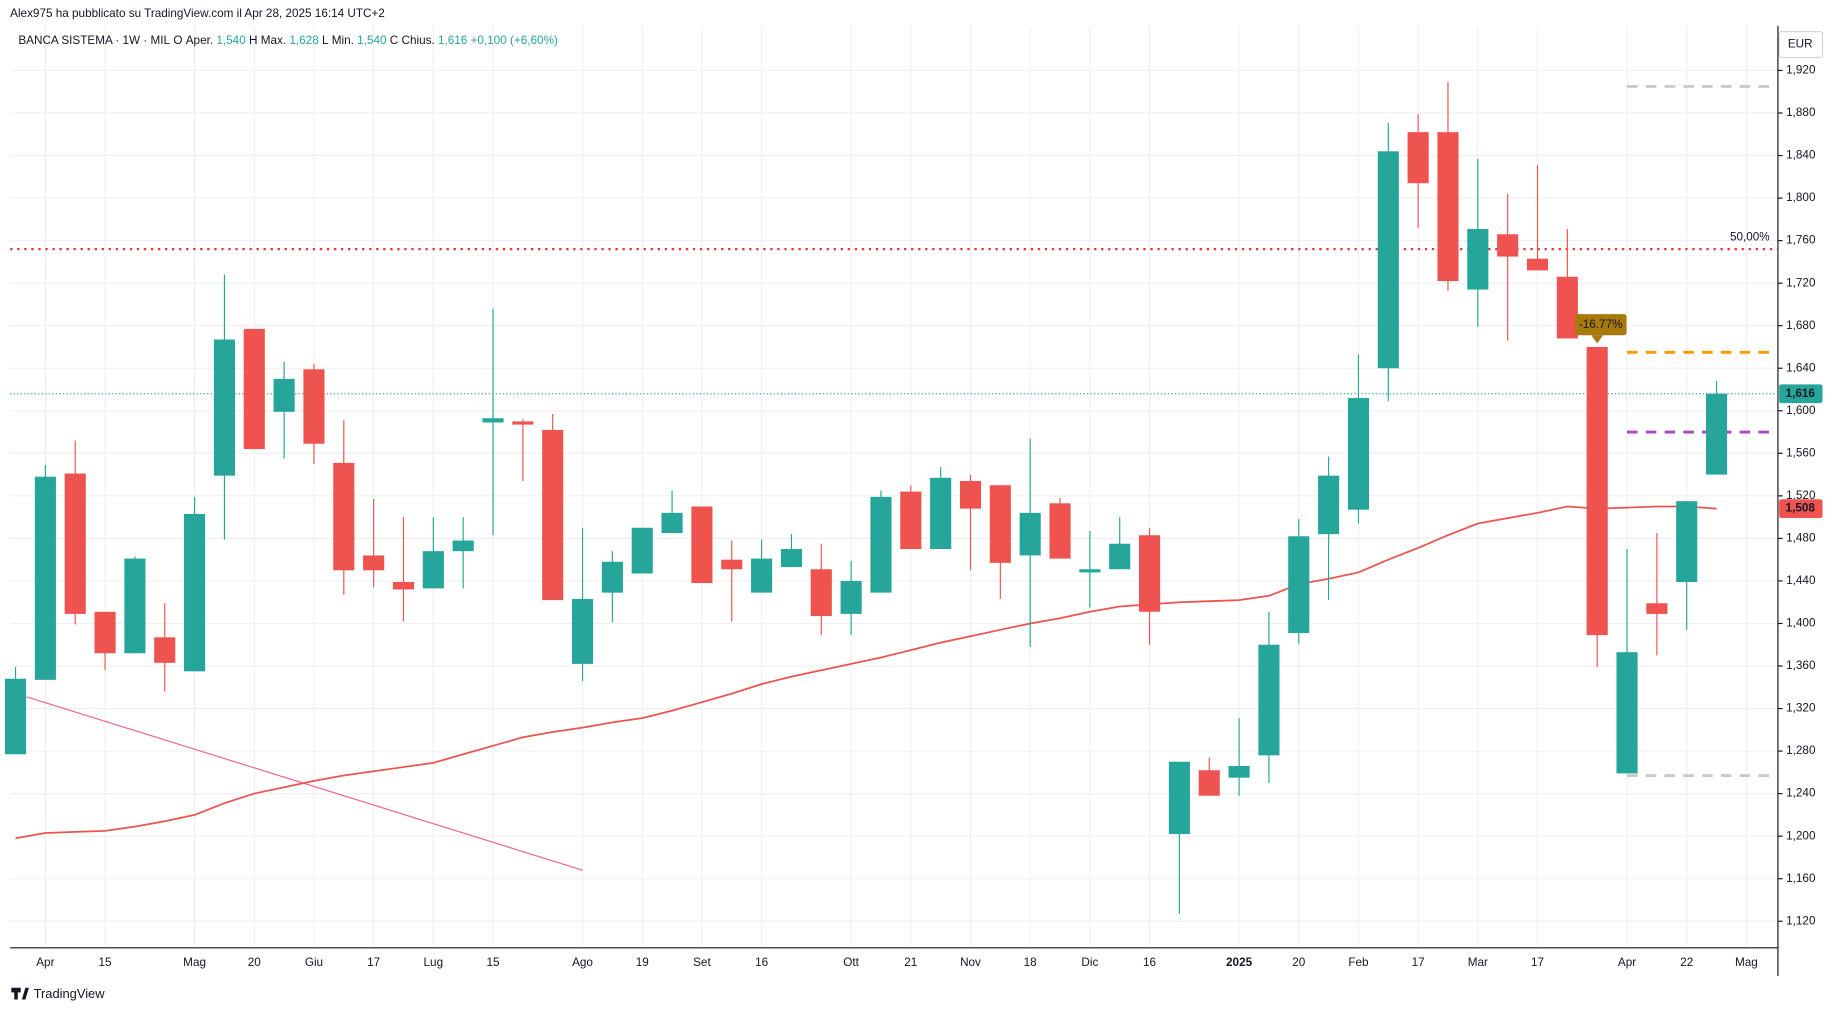 The width and height of the screenshot is (1835, 1010). I want to click on x-tick-label: Mar, so click(1478, 962).